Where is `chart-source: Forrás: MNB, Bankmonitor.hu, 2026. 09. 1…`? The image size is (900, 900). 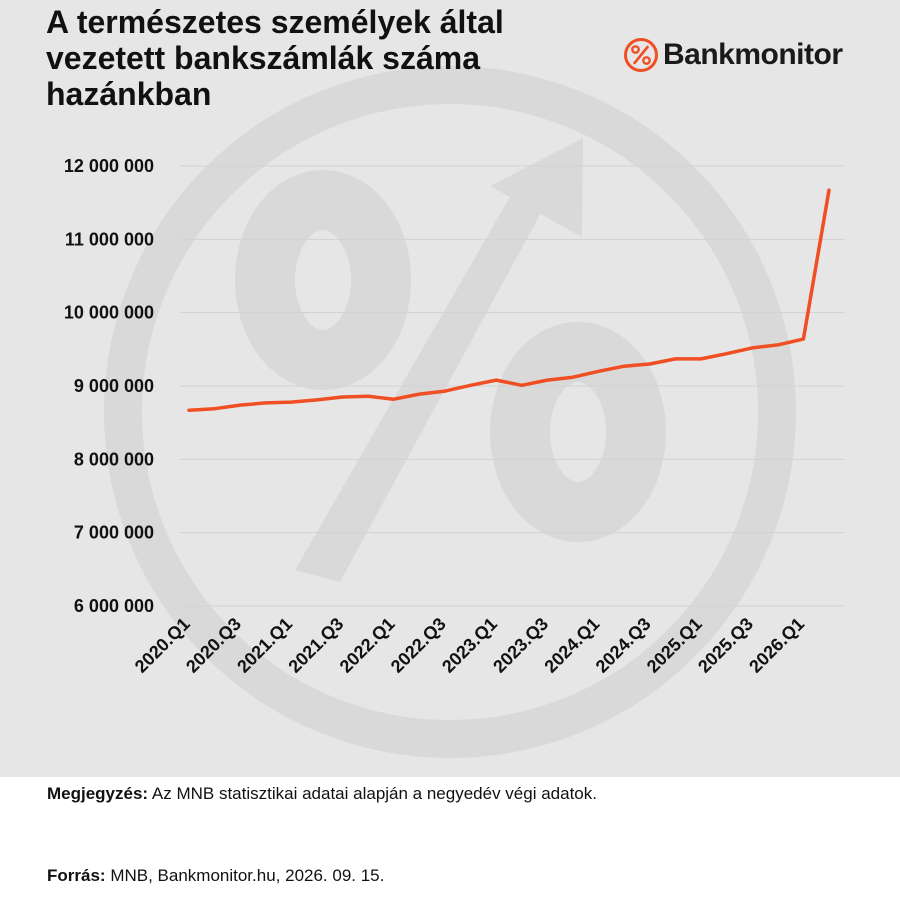
chart-source: Forrás: MNB, Bankmonitor.hu, 2026. 09. 1… is located at coordinates (215, 876).